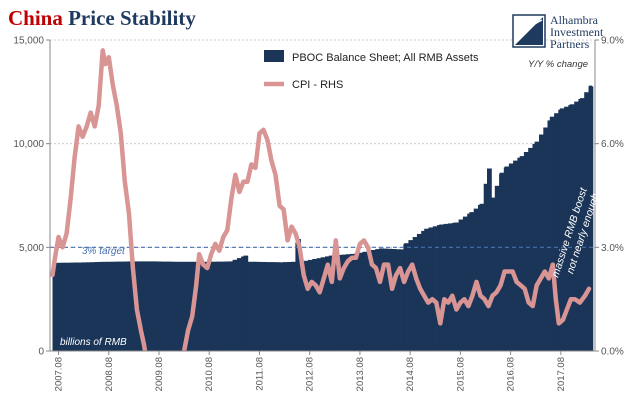  Describe the element at coordinates (574, 20) in the screenshot. I see `logo-line-1: Alhambra` at that location.